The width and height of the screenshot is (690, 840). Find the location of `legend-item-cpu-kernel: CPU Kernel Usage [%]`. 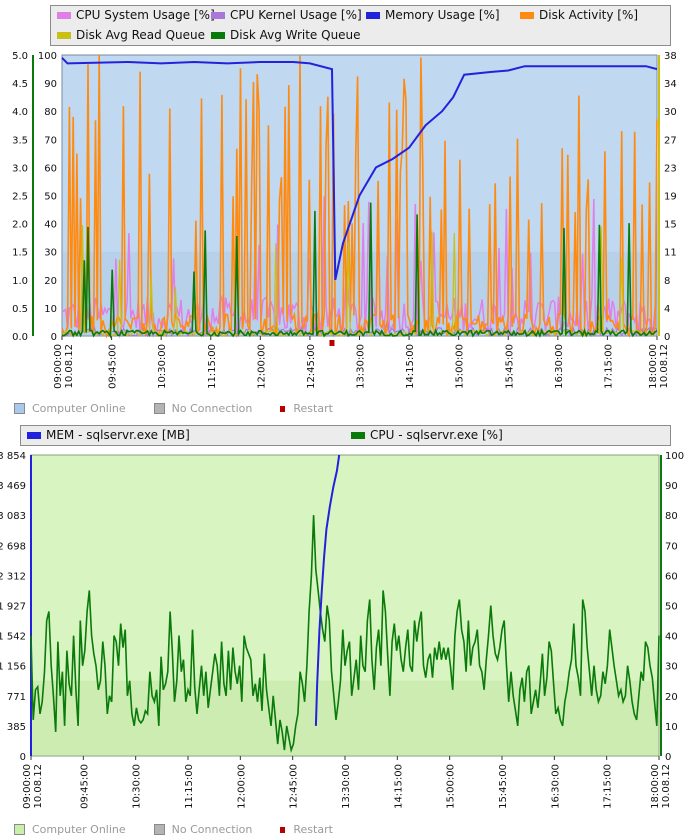

legend-item-cpu-kernel: CPU Kernel Usage [%] is located at coordinates (286, 15).